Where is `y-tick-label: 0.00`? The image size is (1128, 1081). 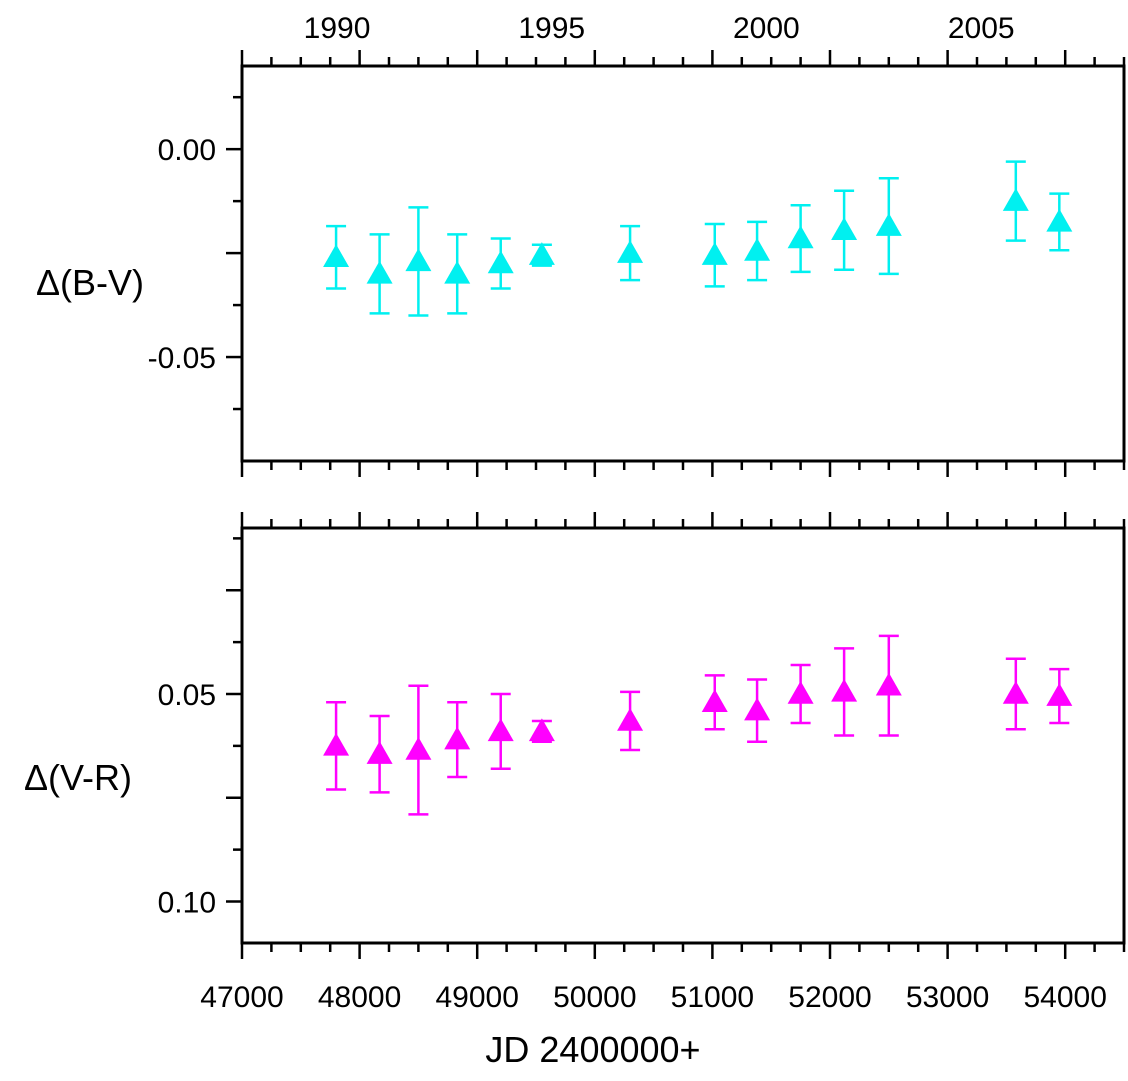
y-tick-label: 0.00 is located at coordinates (187, 150).